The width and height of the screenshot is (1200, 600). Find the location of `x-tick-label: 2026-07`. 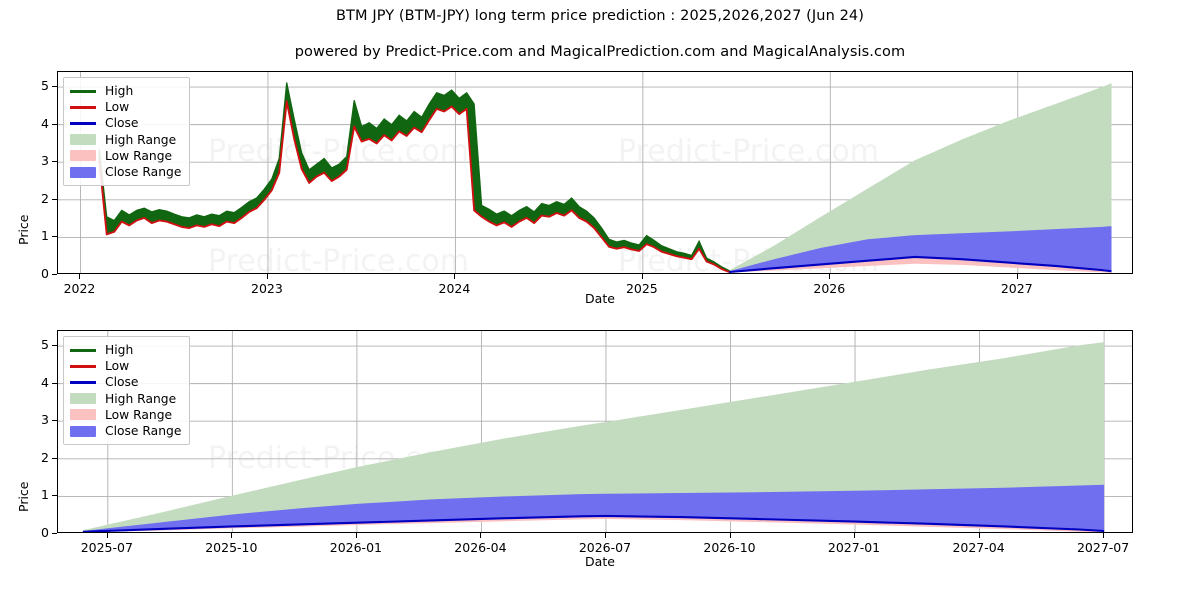

x-tick-label: 2026-07 is located at coordinates (605, 547).